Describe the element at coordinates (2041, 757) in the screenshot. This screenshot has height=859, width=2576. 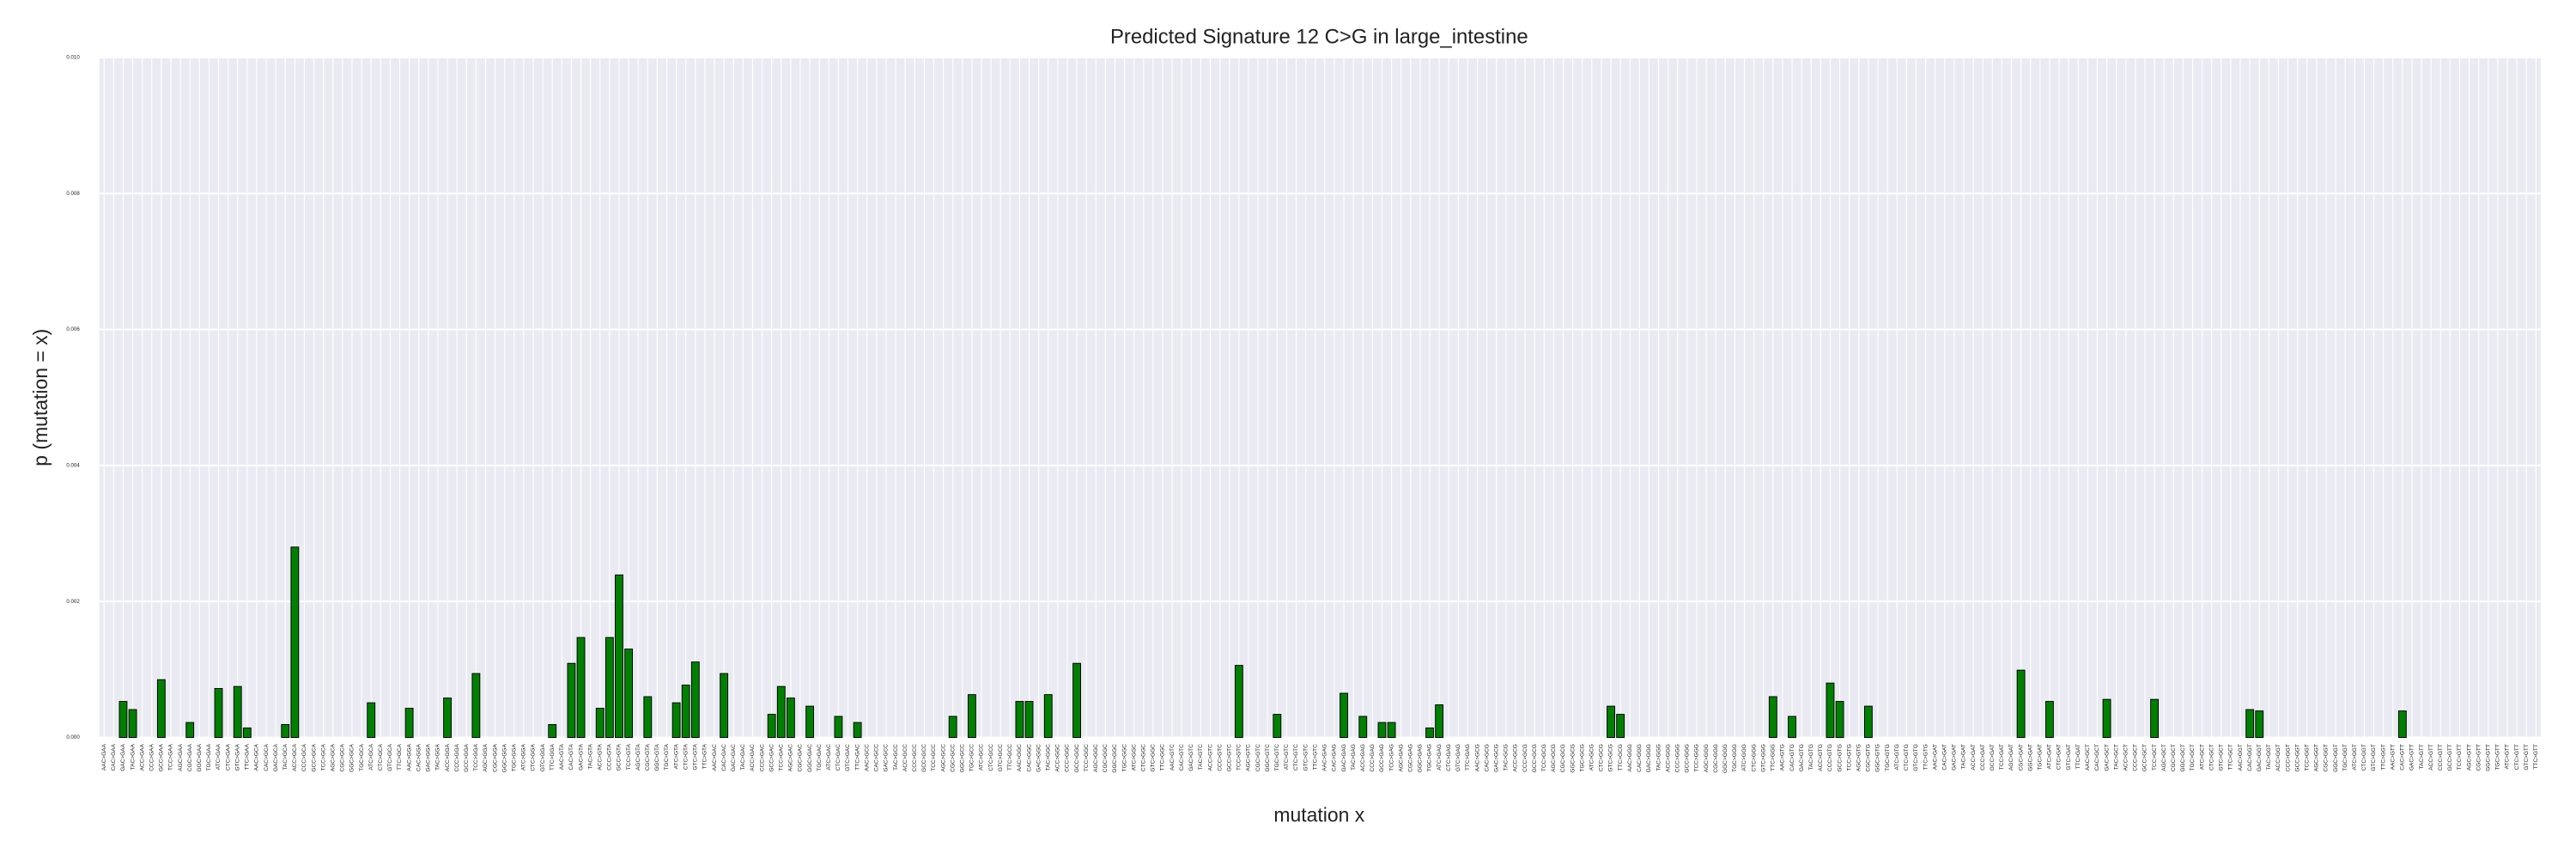
I see `x-tick-label: TGC>GAT` at that location.